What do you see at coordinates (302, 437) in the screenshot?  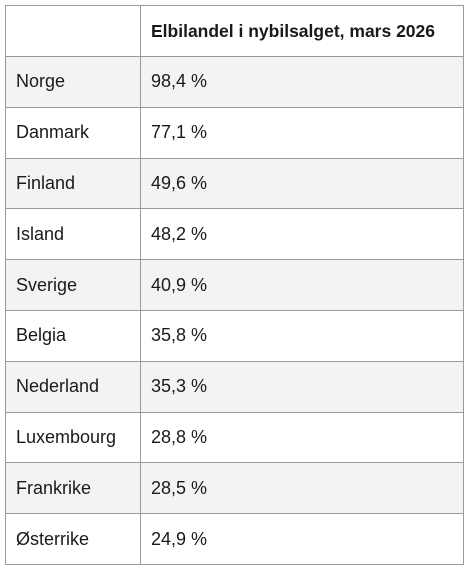 I see `share-cell: 28,8 %` at bounding box center [302, 437].